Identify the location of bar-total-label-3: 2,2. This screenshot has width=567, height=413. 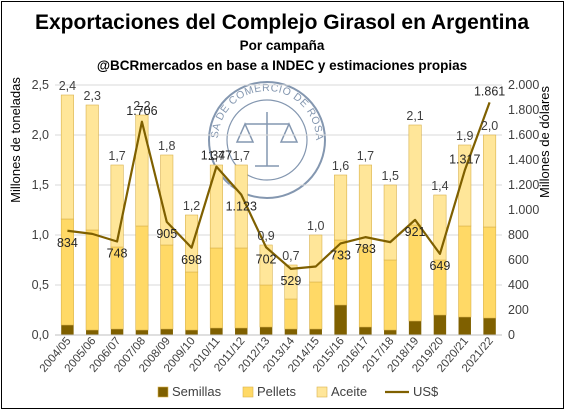
(141, 106).